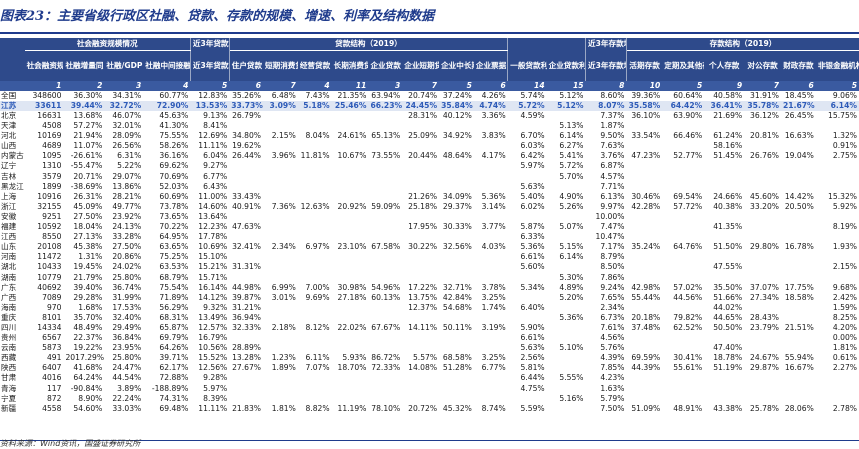  What do you see at coordinates (90, 398) in the screenshot?
I see `table-cell: 8.90%` at bounding box center [90, 398].